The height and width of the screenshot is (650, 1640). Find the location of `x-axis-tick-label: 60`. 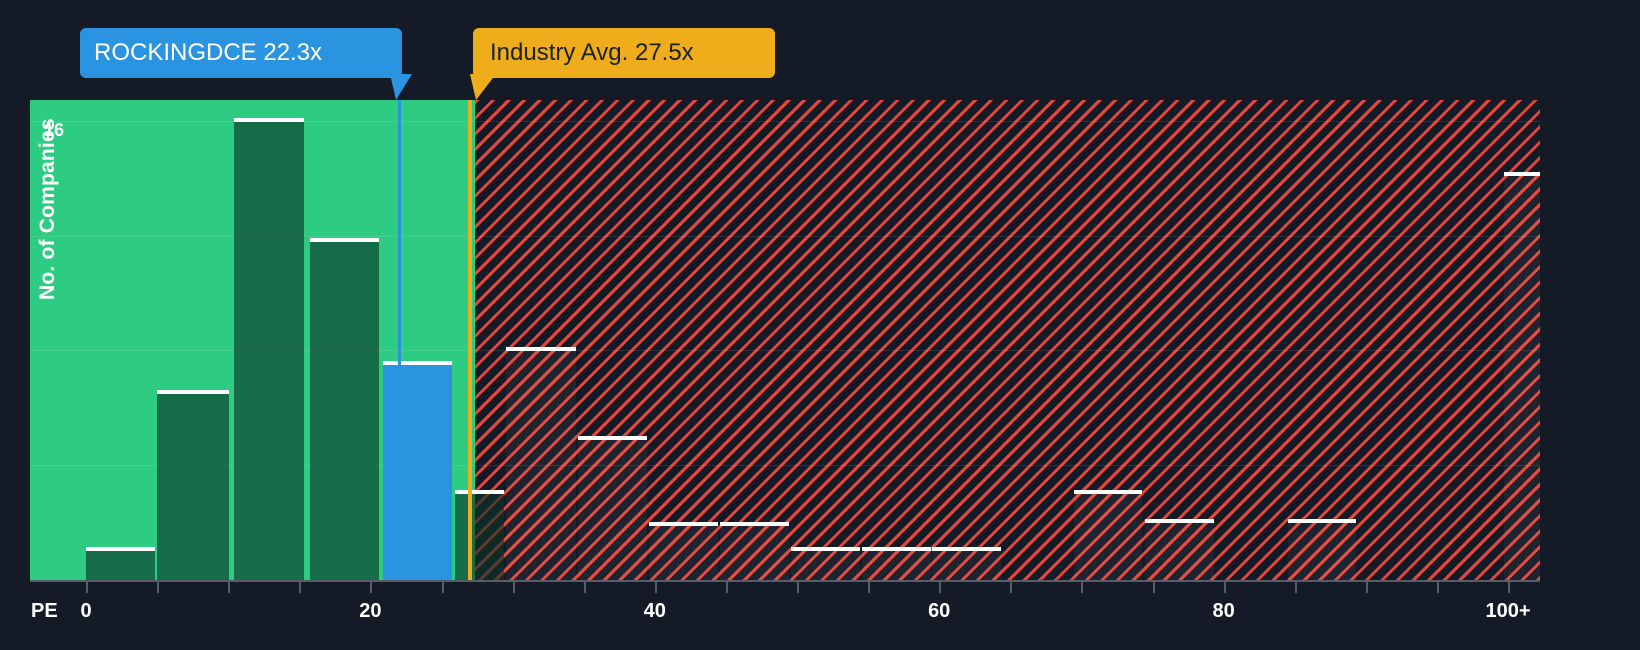

x-axis-tick-label: 60 is located at coordinates (939, 611).